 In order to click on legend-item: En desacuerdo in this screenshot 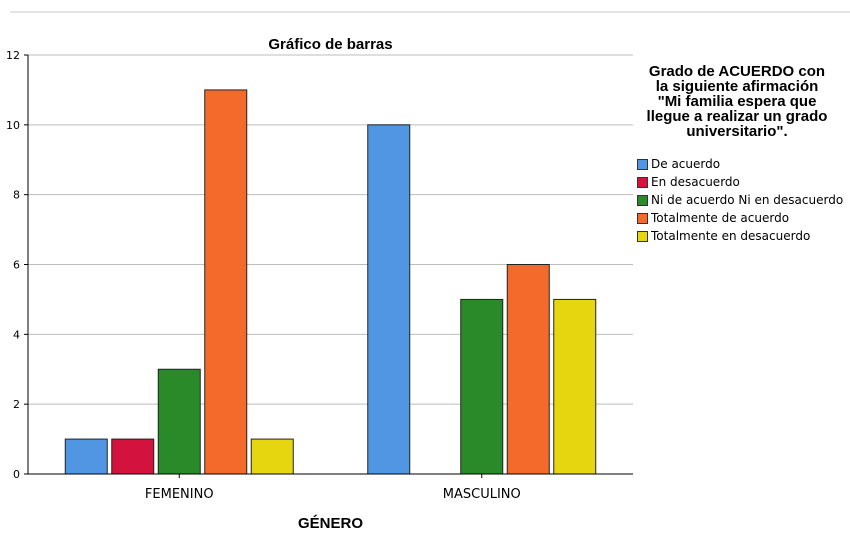, I will do `click(740, 182)`.